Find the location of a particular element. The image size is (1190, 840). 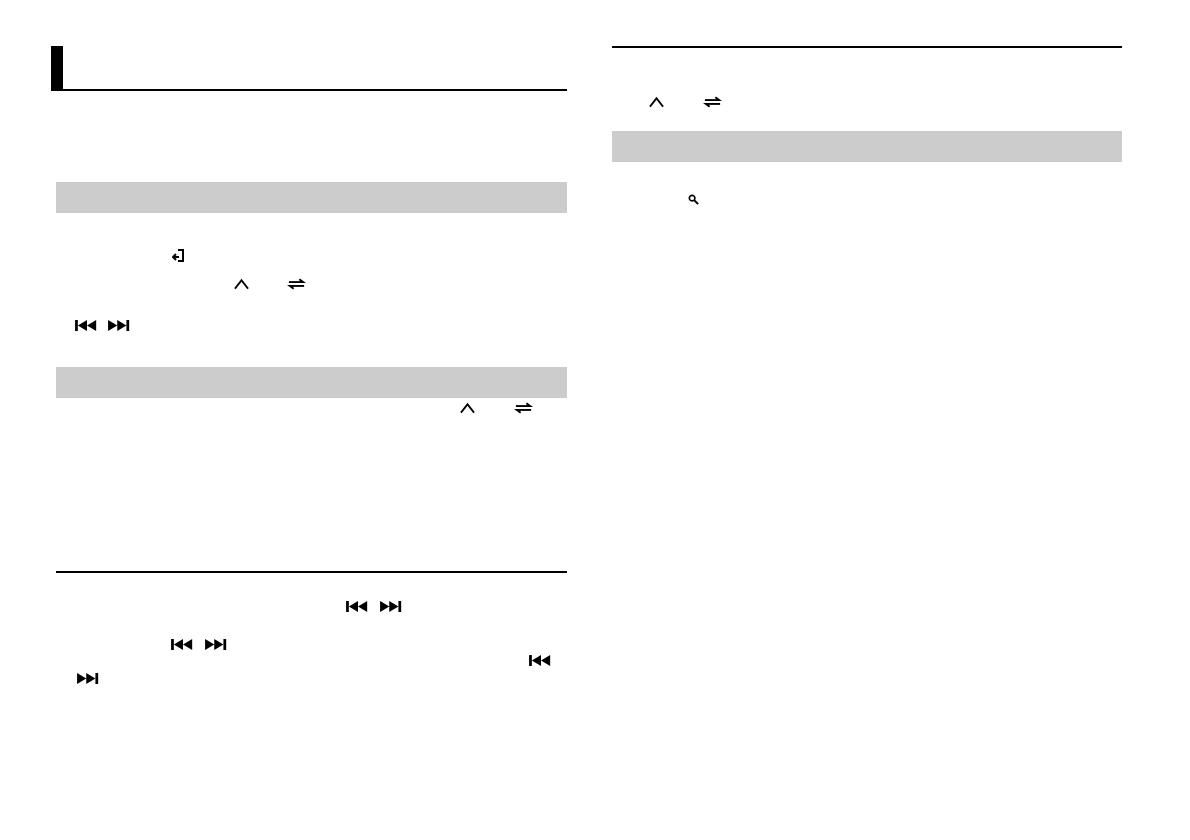

heading-marker is located at coordinates (57, 68).